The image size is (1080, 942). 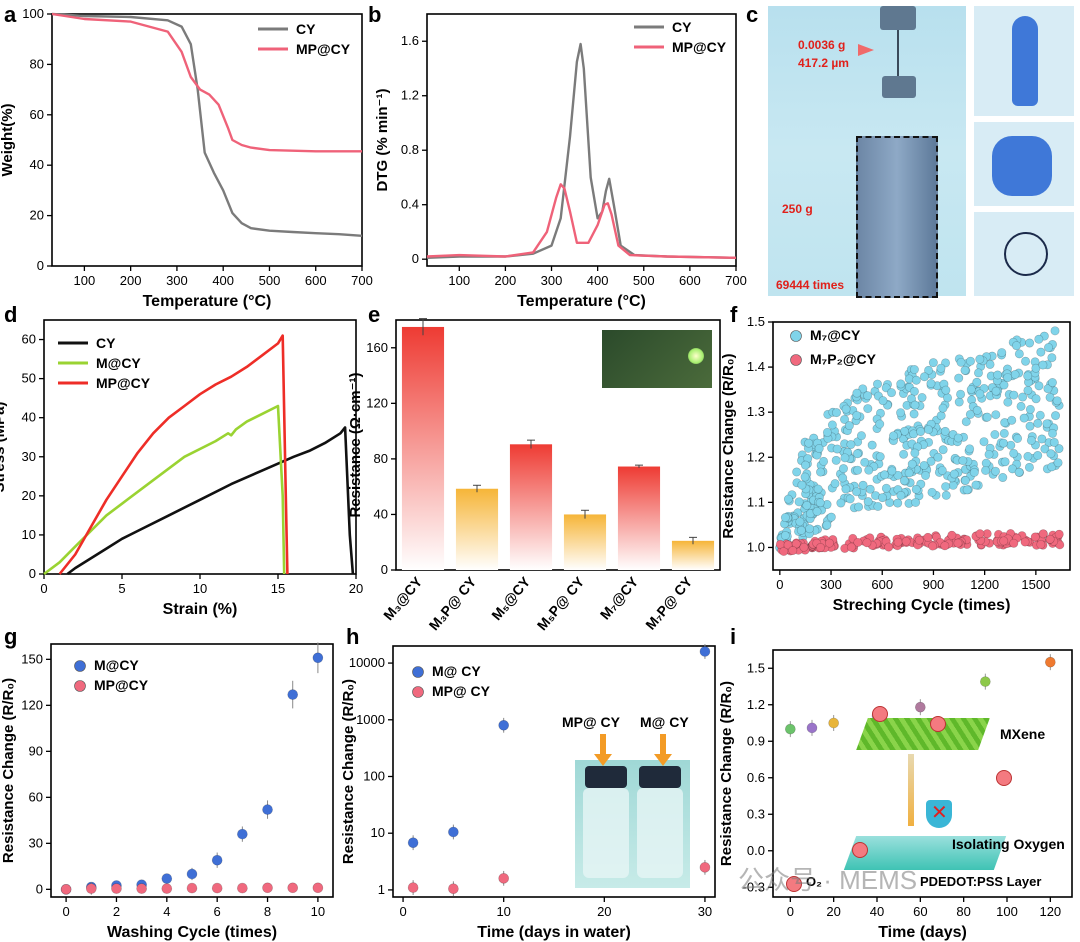 I want to click on x-tick-label-i: 0, so click(x=790, y=911).